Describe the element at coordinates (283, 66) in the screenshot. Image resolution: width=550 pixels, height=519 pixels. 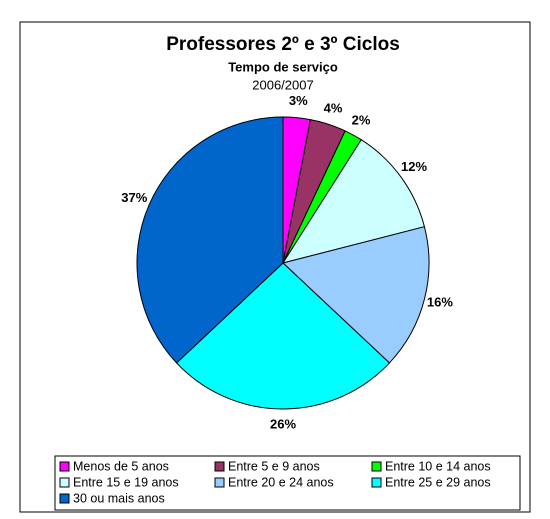
I see `chart-subtitle: Tempo de serviço` at that location.